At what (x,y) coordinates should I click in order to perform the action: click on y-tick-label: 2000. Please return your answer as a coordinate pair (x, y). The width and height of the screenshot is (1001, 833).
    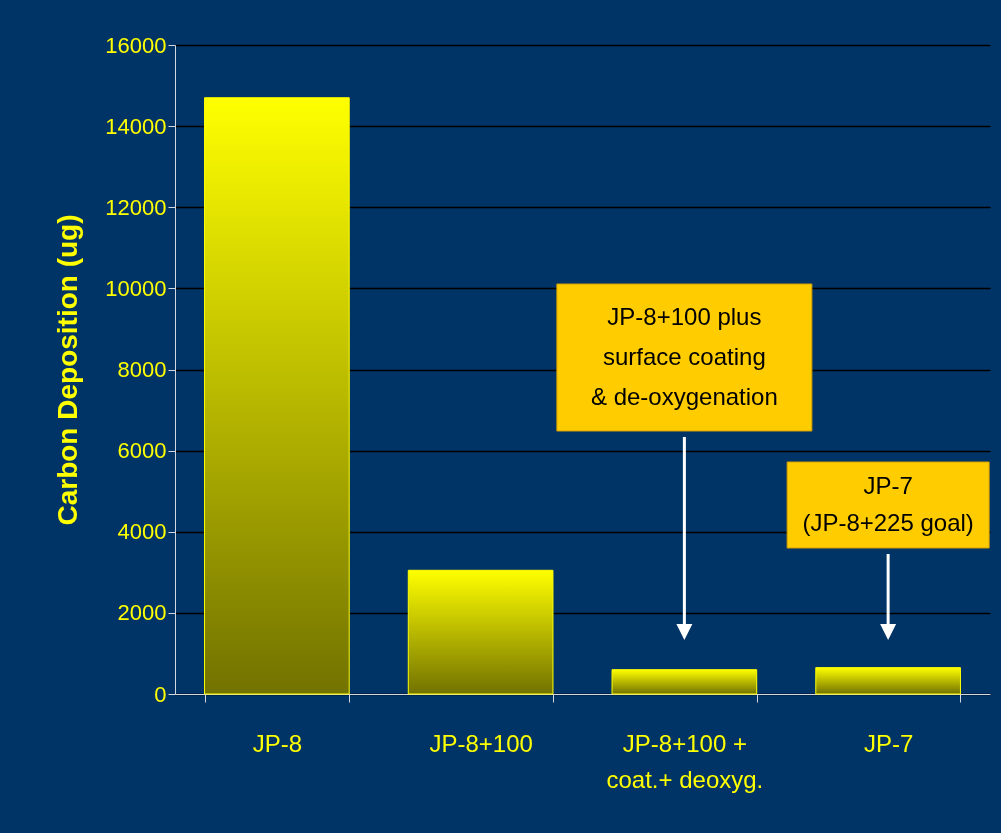
    Looking at the image, I should click on (142, 613).